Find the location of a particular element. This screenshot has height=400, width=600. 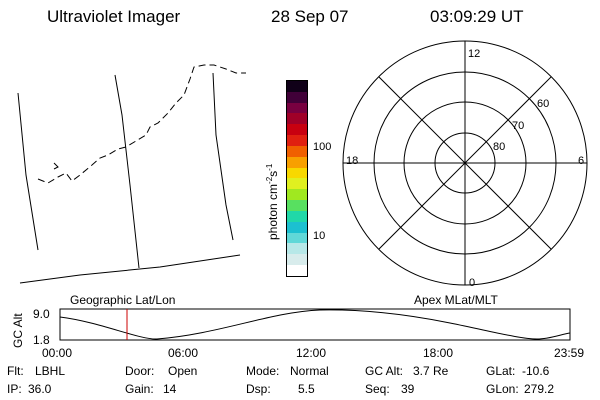

footer-gain-value: 14 is located at coordinates (170, 389).